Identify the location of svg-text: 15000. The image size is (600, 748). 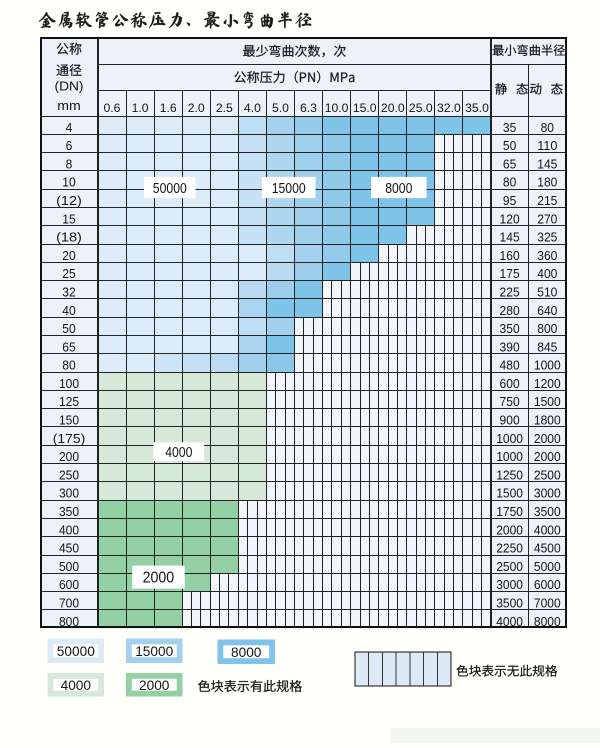
(289, 189).